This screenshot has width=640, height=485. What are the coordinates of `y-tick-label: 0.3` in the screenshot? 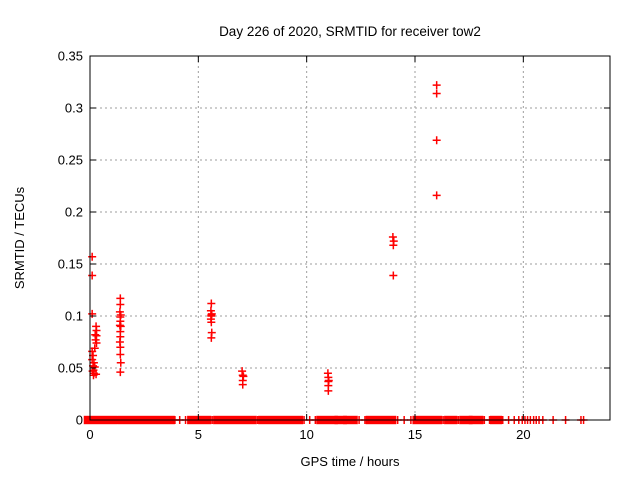 It's located at (74, 108).